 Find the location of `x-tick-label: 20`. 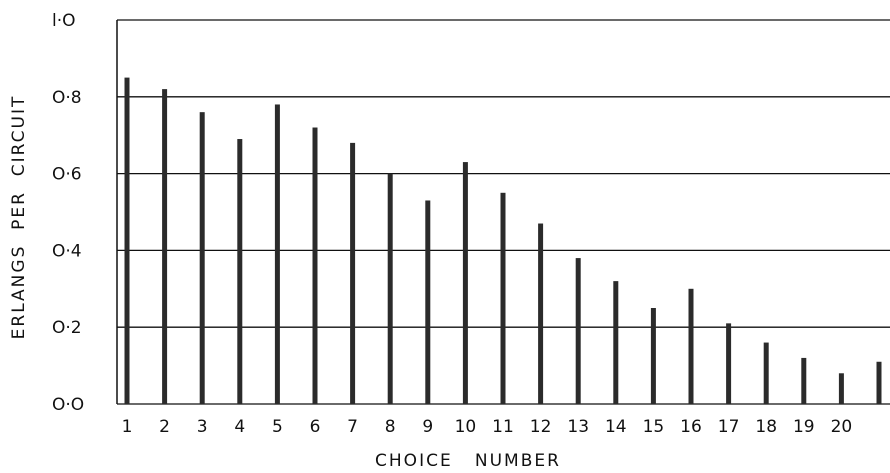

x-tick-label: 20 is located at coordinates (842, 427).